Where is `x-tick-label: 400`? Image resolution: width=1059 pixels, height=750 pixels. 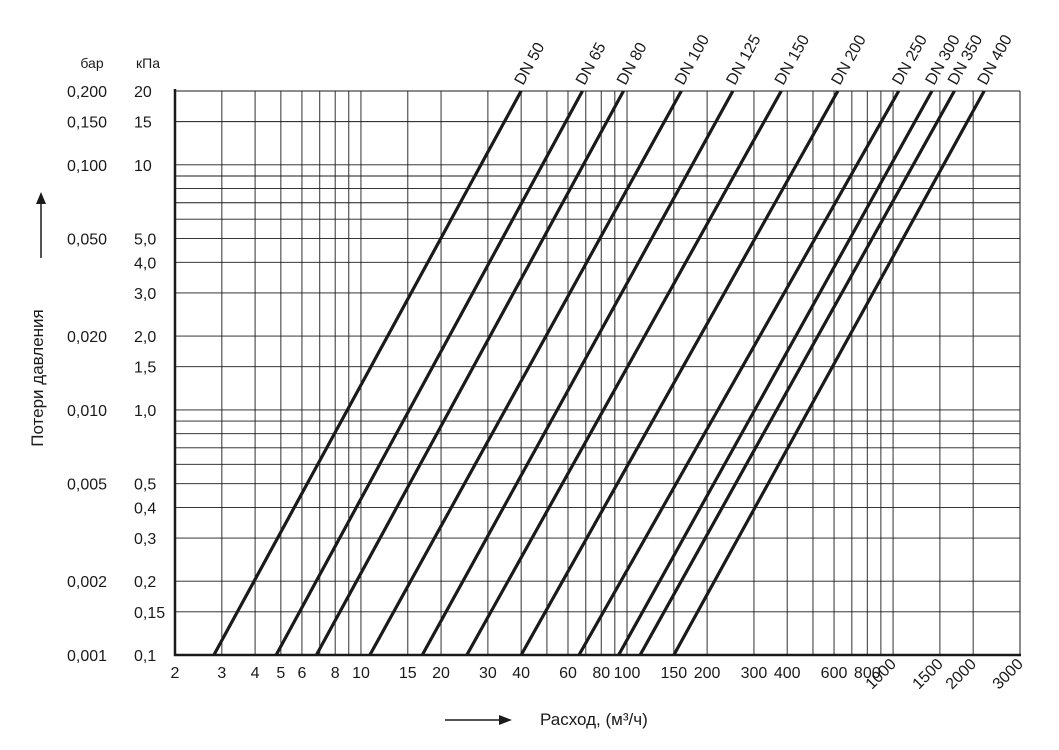
x-tick-label: 400 is located at coordinates (787, 673).